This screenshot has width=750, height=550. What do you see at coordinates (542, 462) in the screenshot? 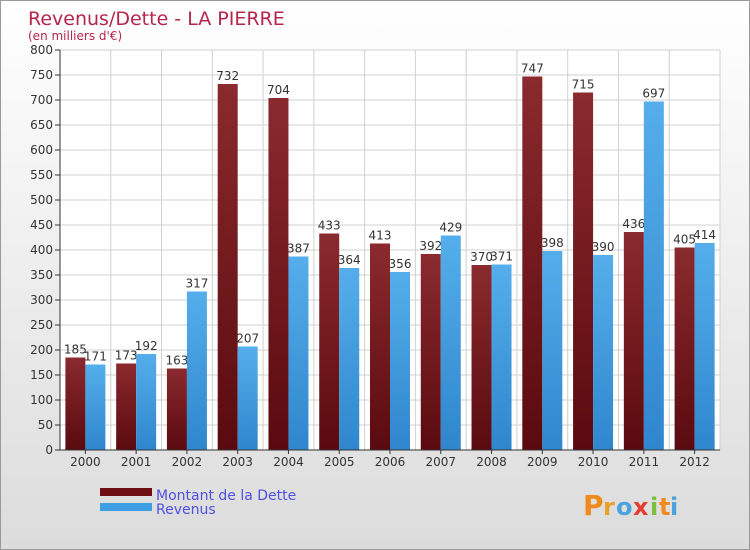
I see `x-tick-label: 2009` at bounding box center [542, 462].